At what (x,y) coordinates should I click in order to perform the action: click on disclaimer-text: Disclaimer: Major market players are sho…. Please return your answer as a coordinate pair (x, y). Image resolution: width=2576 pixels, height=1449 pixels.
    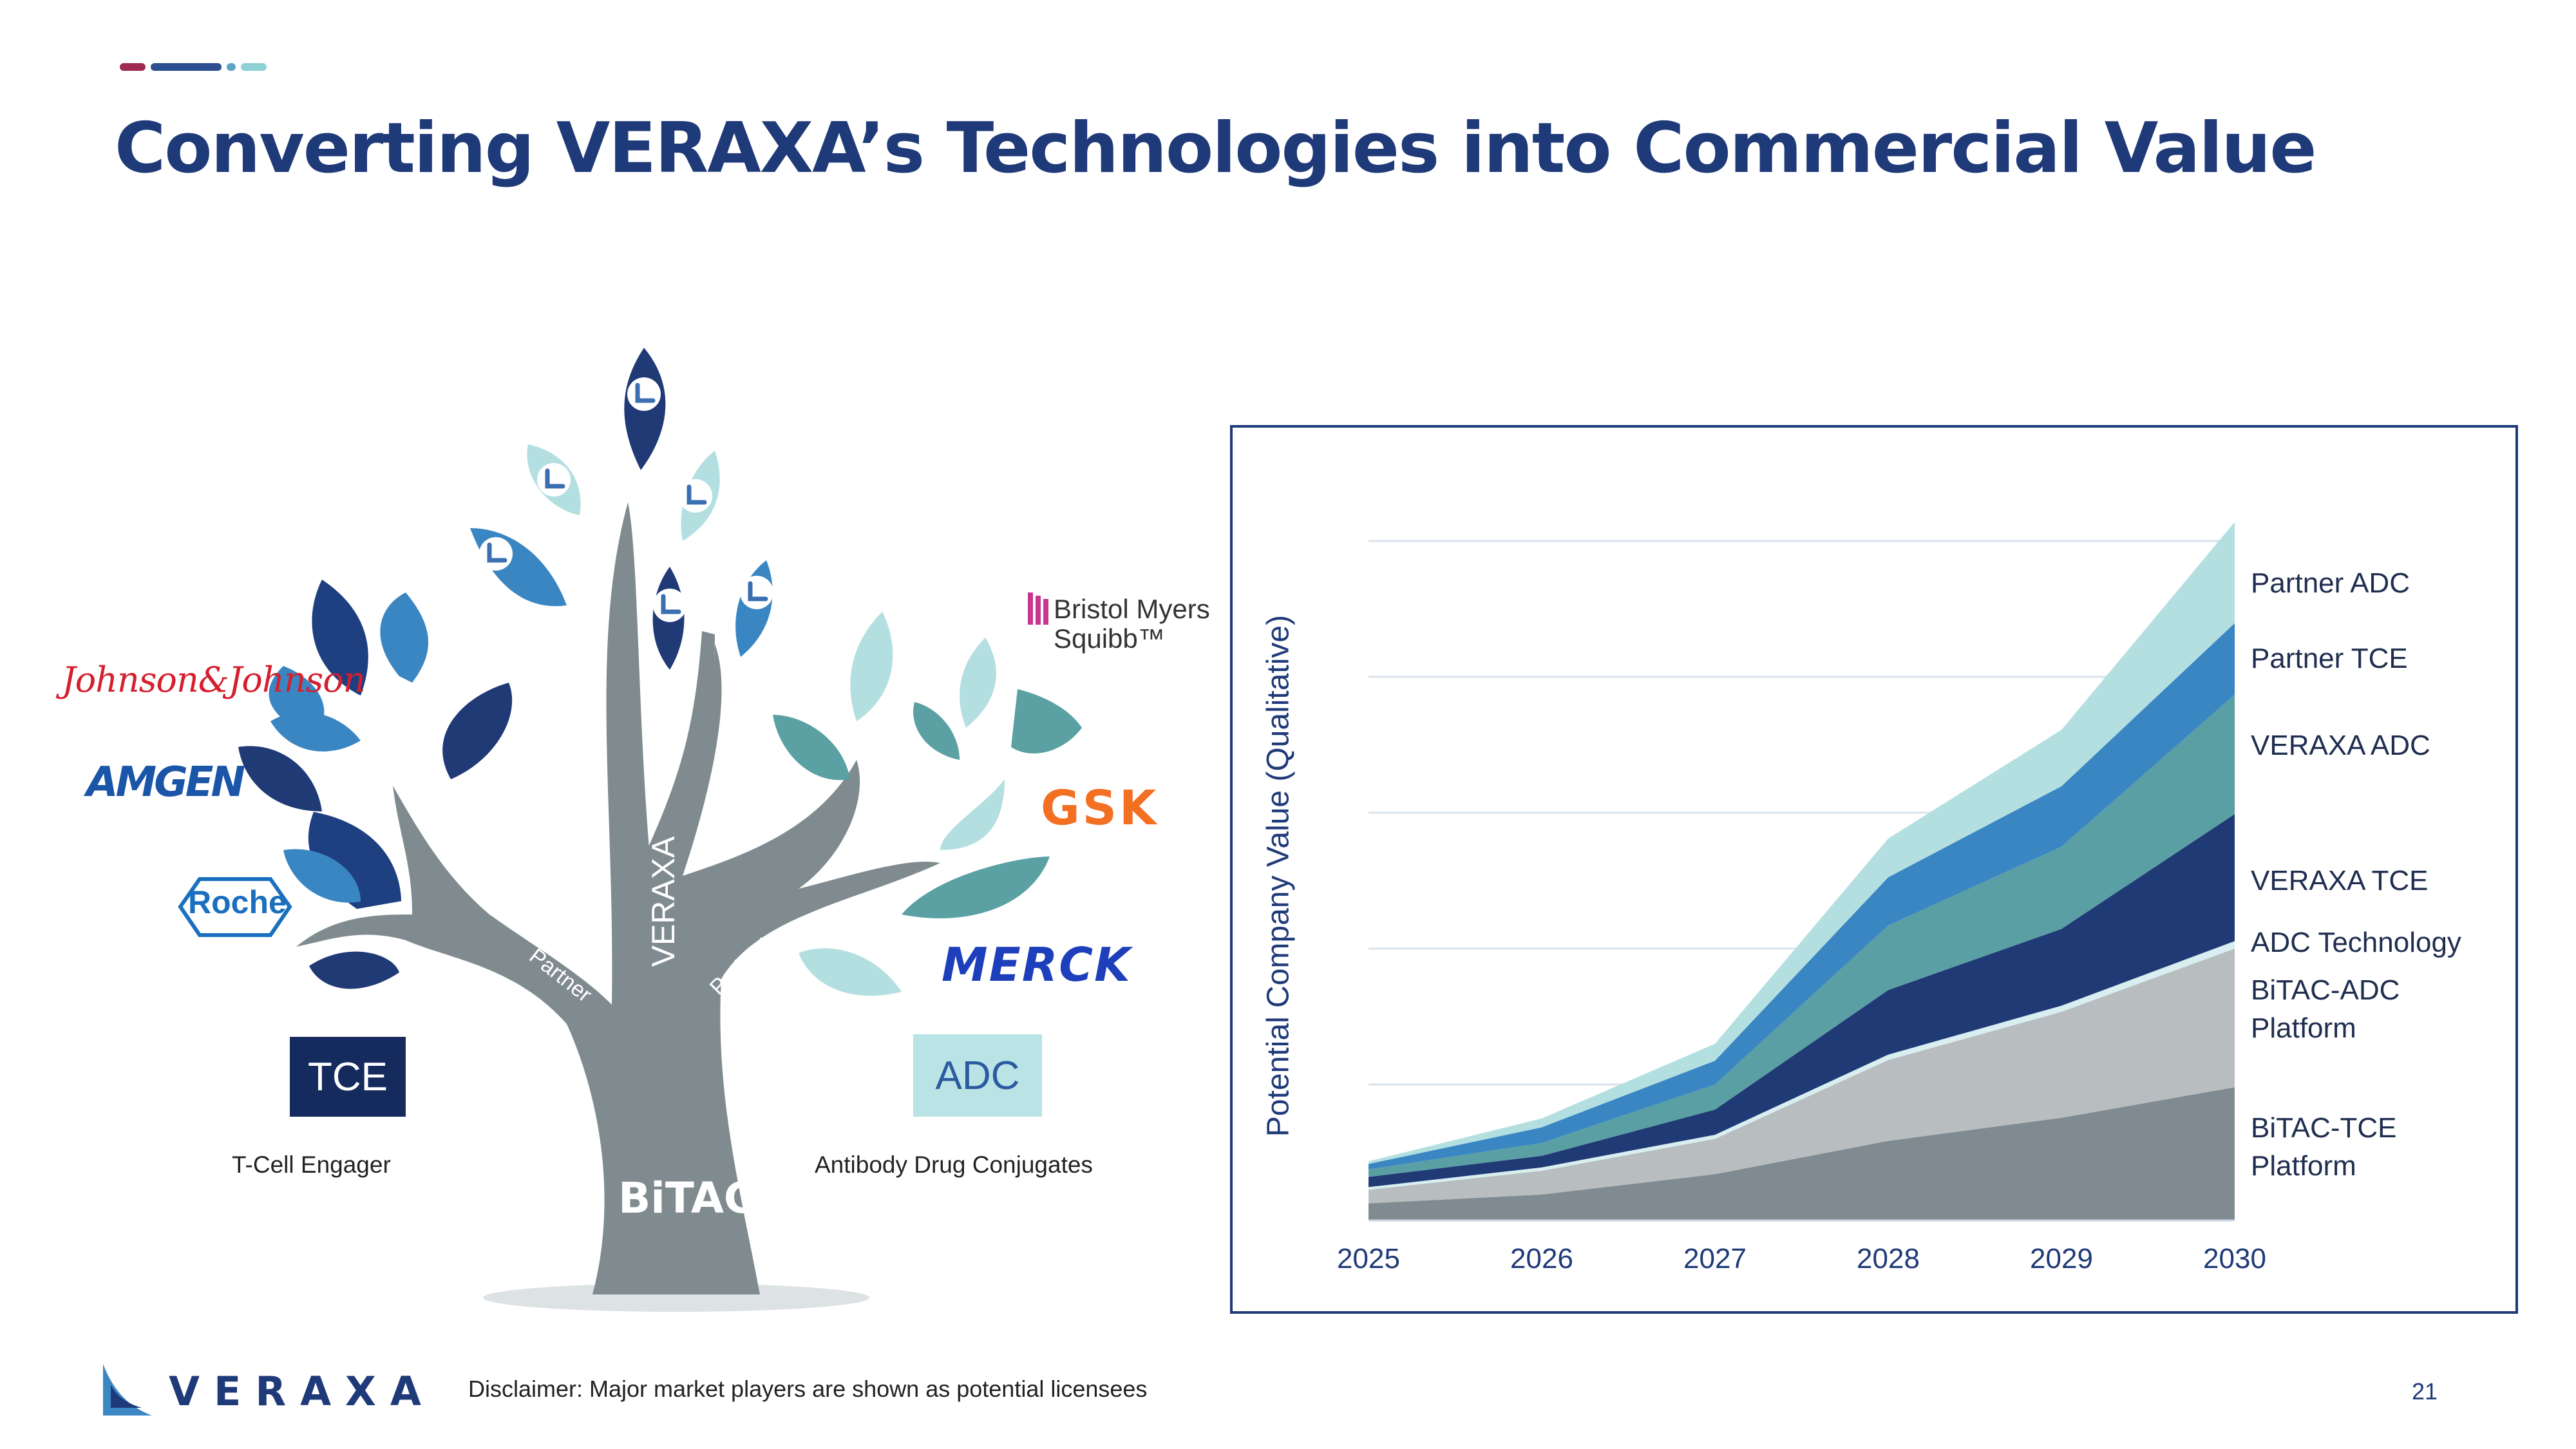
    Looking at the image, I should click on (808, 1389).